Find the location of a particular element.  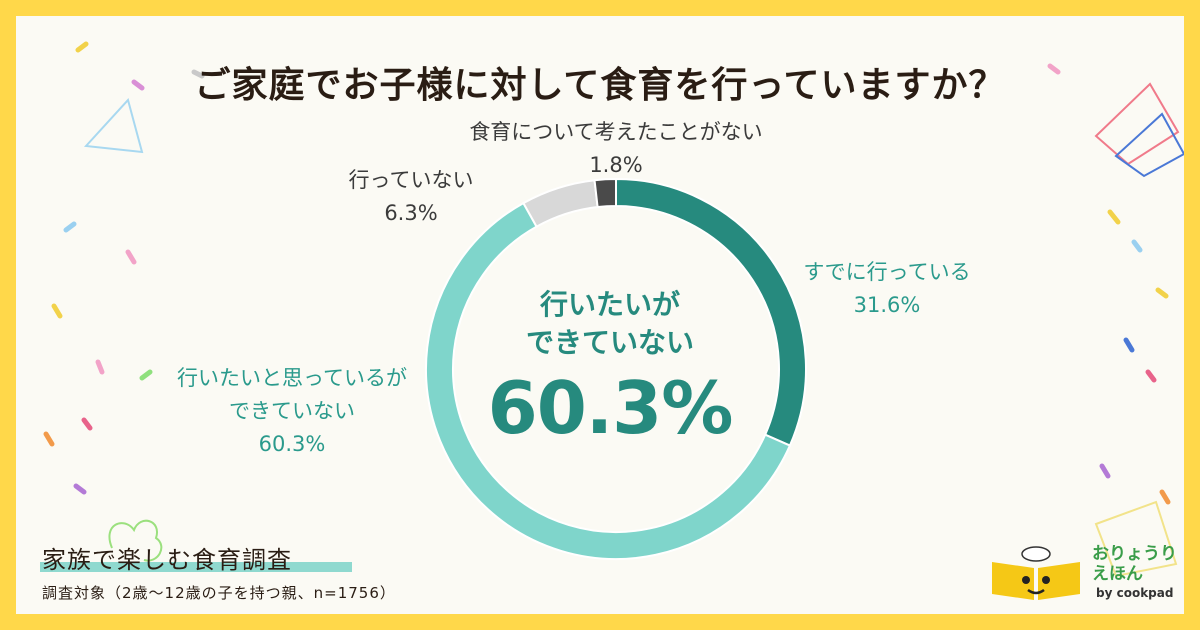

label-never-pct: 1.8% is located at coordinates (616, 165).